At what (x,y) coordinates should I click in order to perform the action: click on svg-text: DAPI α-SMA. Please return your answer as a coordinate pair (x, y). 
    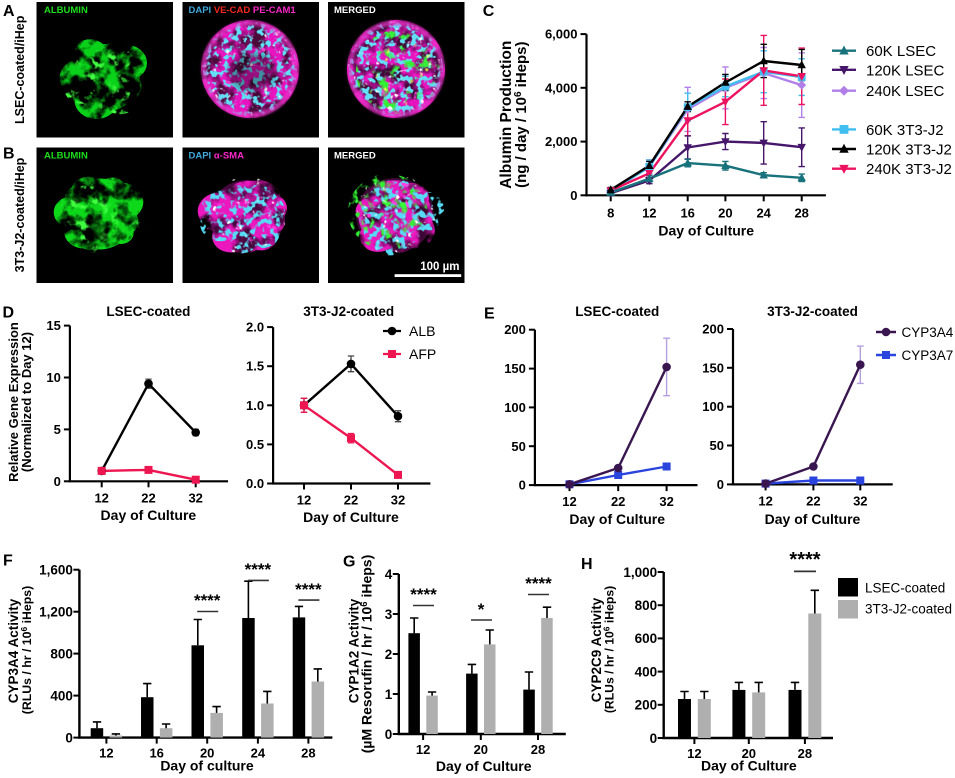
    Looking at the image, I should click on (217, 156).